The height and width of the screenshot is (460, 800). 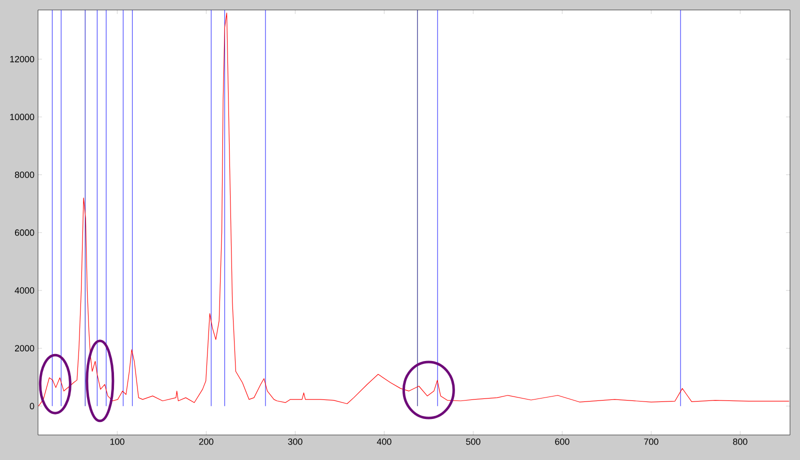 What do you see at coordinates (206, 441) in the screenshot?
I see `x-tick-label: 200` at bounding box center [206, 441].